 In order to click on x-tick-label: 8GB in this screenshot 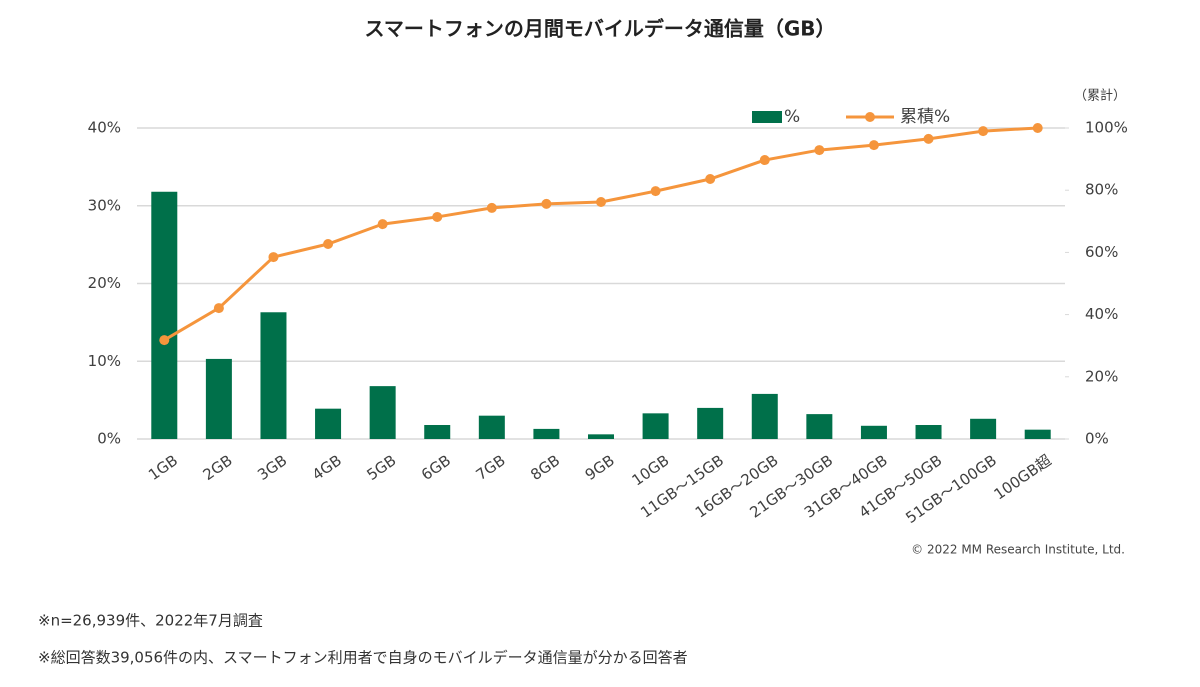, I will do `click(545, 467)`.